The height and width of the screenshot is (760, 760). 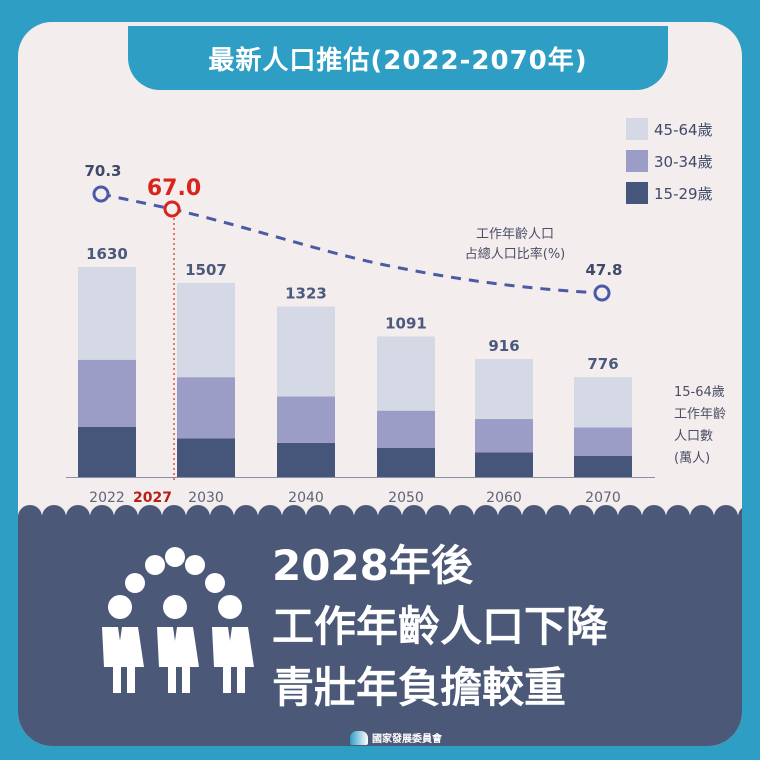 I want to click on ratio-line, so click(x=351, y=243).